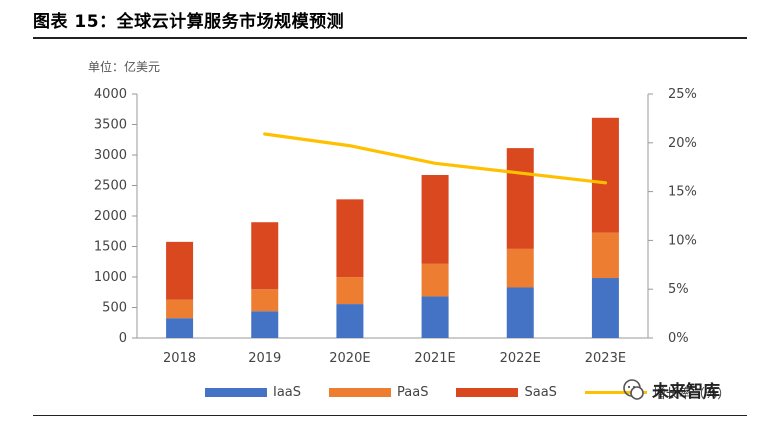  What do you see at coordinates (360, 392) in the screenshot?
I see `legend-swatch-paas` at bounding box center [360, 392].